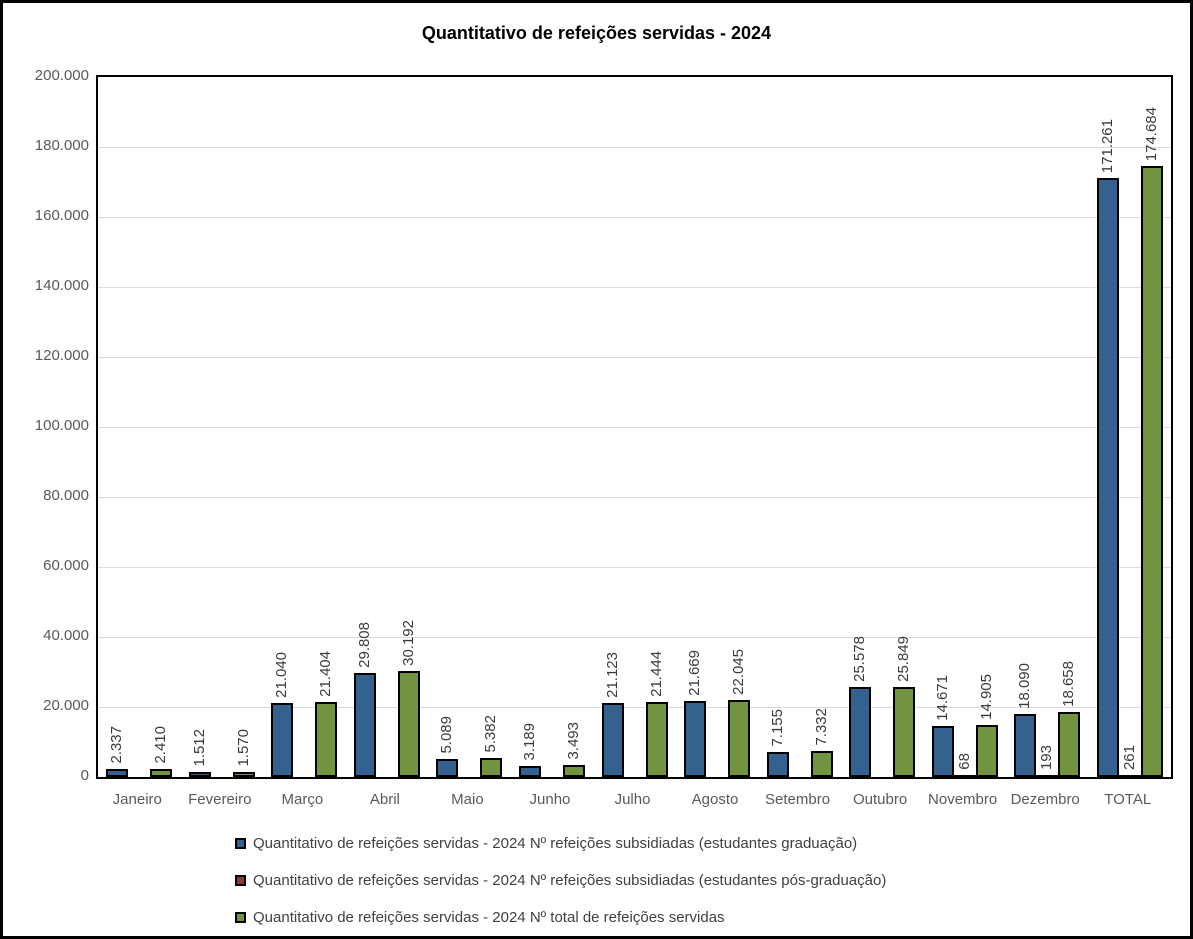  I want to click on x-axis-label: Dezembro, so click(1045, 799).